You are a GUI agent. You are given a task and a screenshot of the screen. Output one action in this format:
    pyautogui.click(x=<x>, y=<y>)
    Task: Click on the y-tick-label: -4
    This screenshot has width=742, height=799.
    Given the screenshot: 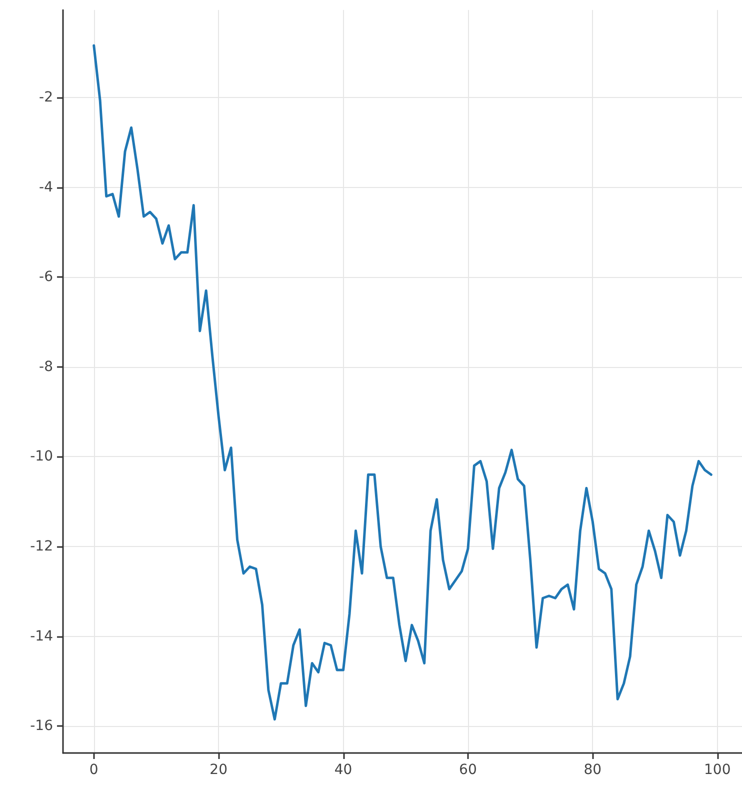 What is the action you would take?
    pyautogui.click(x=46, y=187)
    